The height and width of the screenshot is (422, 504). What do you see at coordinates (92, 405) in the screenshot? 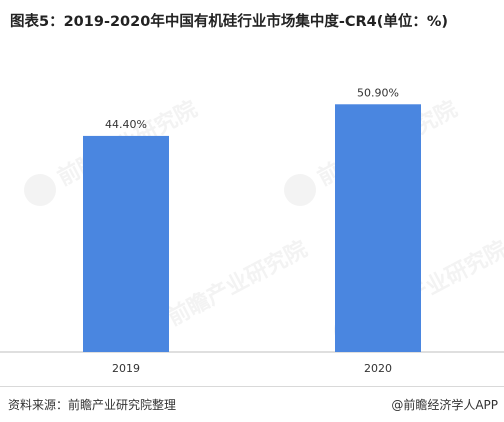
I see `source-note: 资料来源：前瞻产业研究院整理` at bounding box center [92, 405].